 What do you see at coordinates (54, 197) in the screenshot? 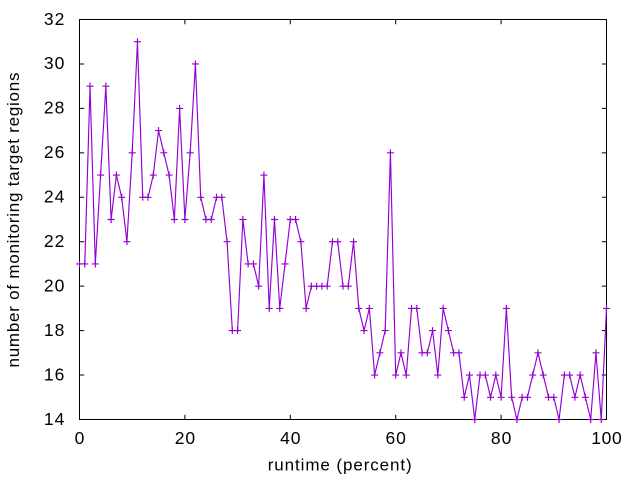
I see `svg-text: 24` at bounding box center [54, 197].